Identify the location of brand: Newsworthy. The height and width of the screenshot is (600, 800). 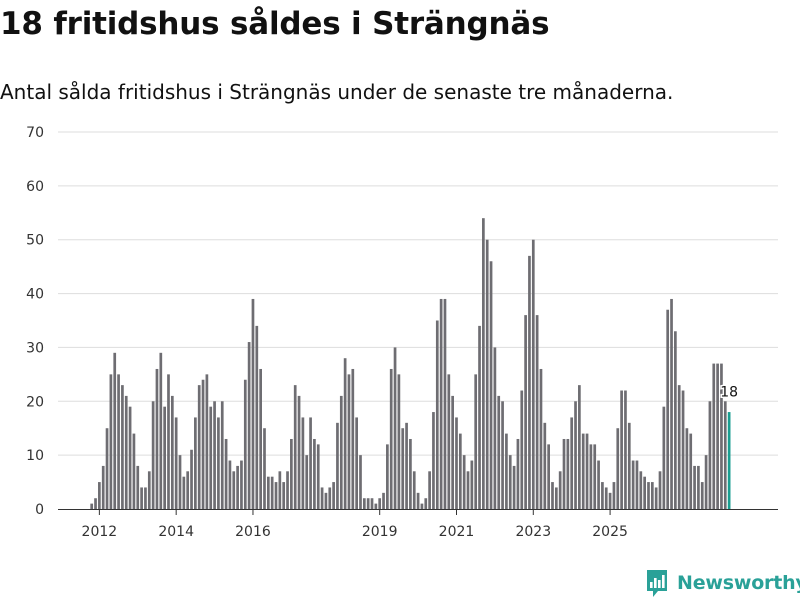
(722, 583).